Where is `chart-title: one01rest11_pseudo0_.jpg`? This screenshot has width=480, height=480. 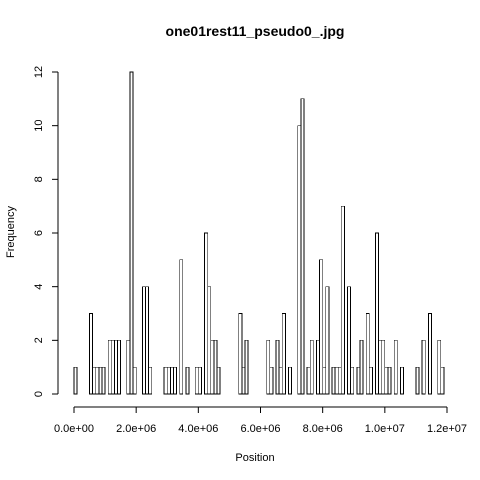 chart-title: one01rest11_pseudo0_.jpg is located at coordinates (255, 31).